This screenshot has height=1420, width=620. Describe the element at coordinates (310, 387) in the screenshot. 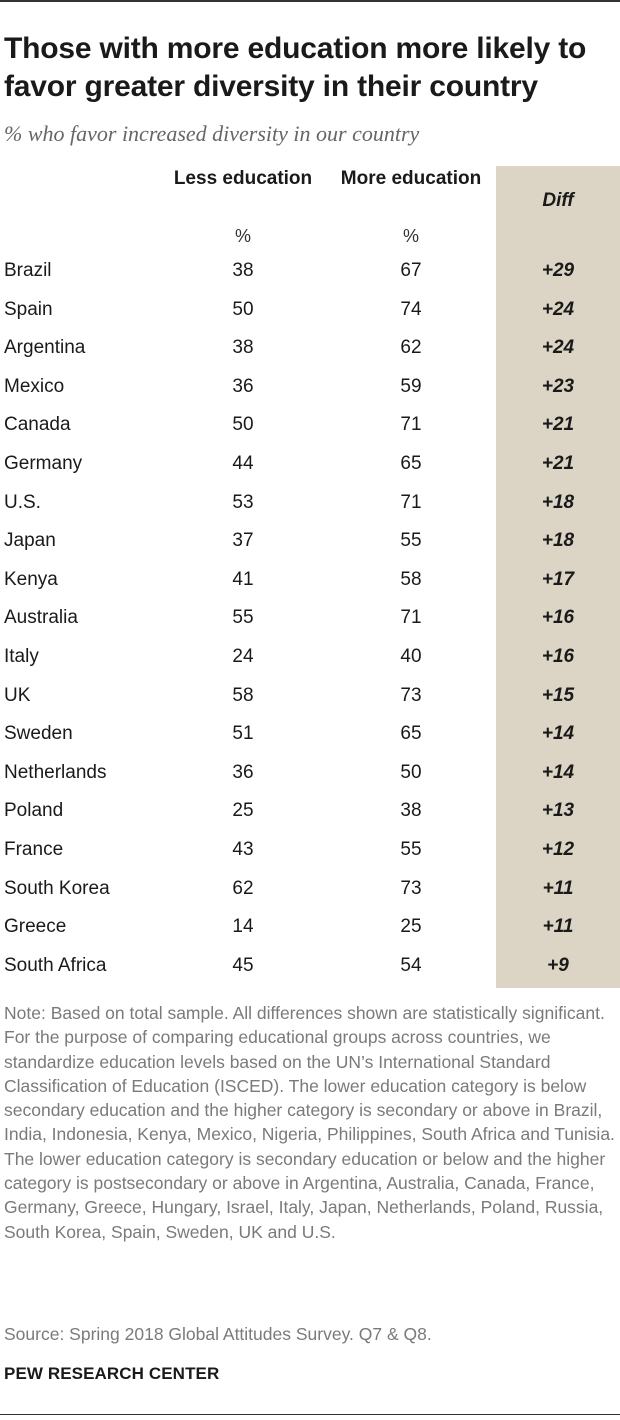

I see `table-row: Mexico 36 59 +23` at that location.